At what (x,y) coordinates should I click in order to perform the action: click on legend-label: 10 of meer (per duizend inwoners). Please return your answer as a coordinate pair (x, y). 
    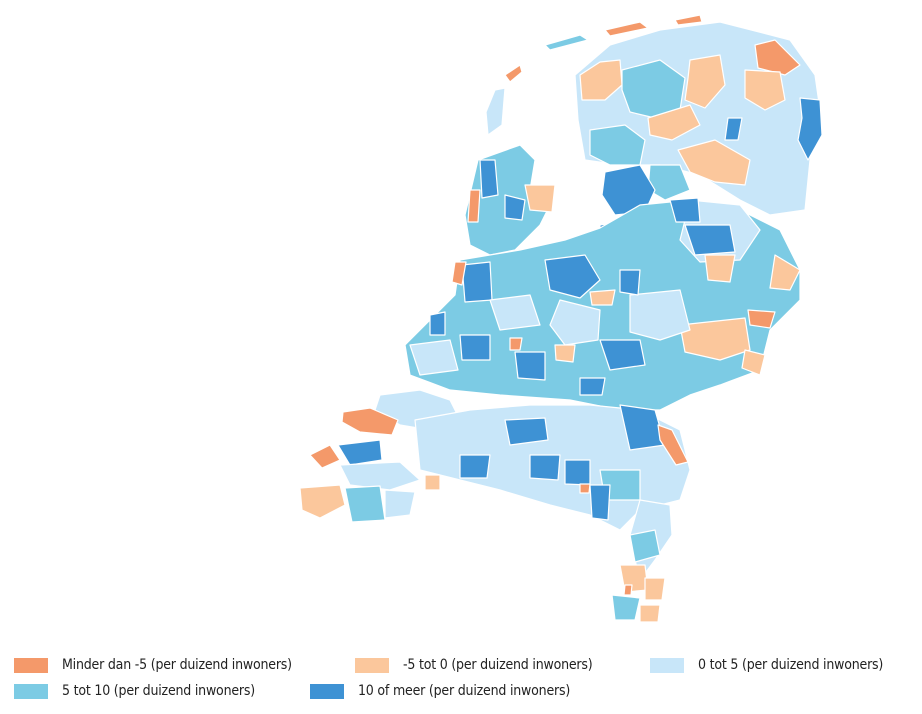
    Looking at the image, I should click on (464, 691).